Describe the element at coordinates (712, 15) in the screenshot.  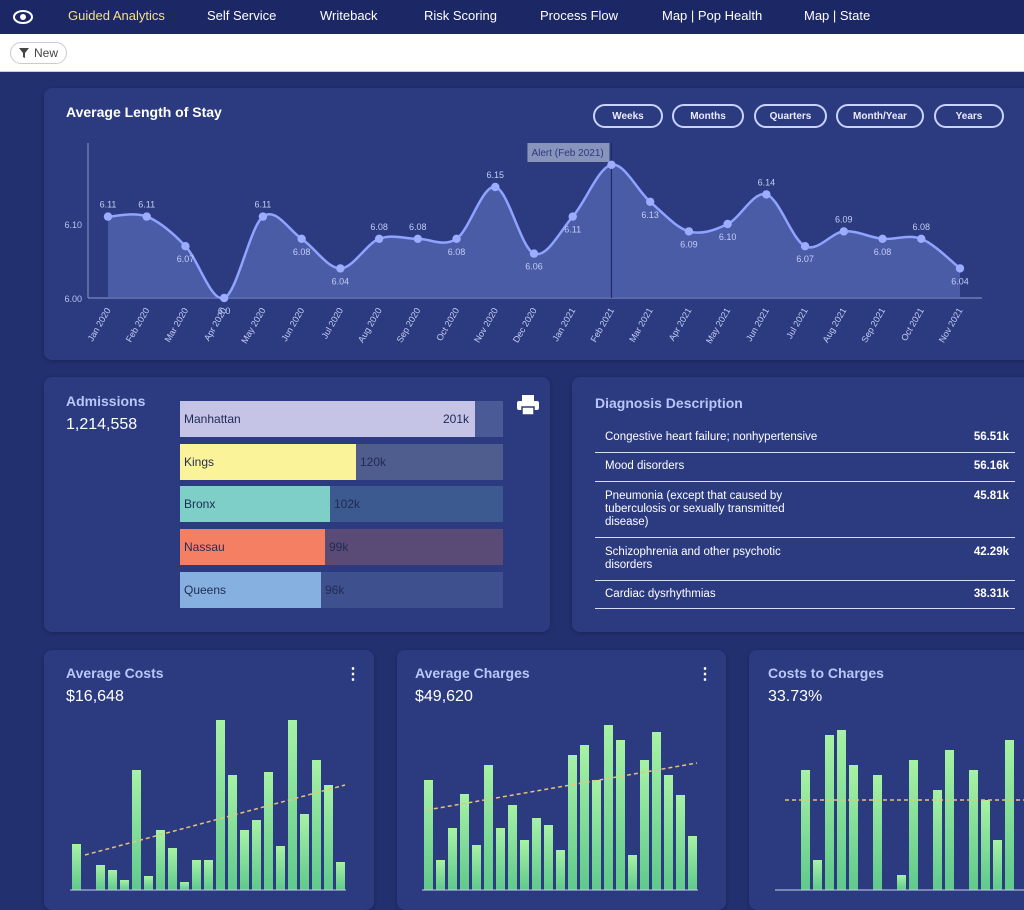
I see `nav-map-pop-health: Map | Pop Health` at that location.